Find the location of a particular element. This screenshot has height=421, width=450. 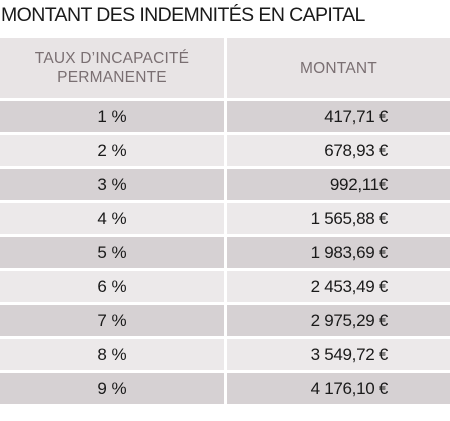

rate-cell: 2 % is located at coordinates (112, 150).